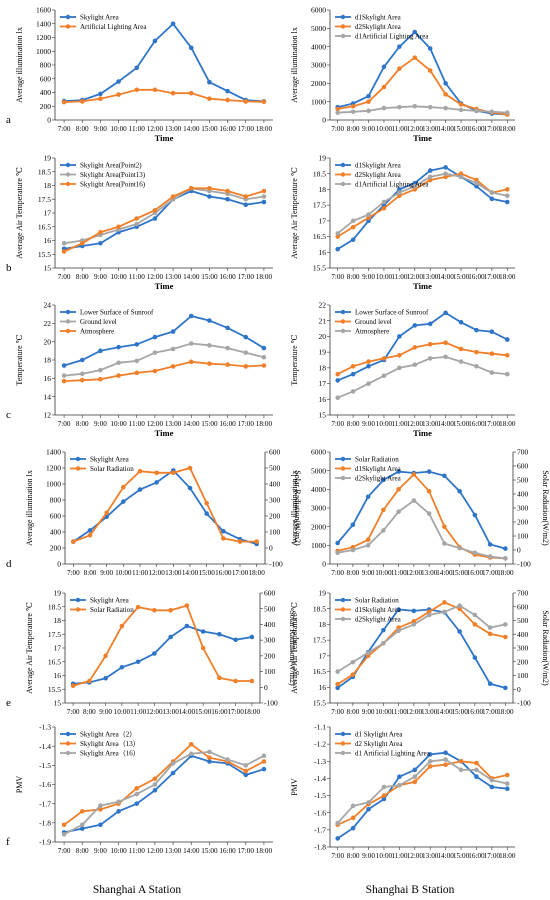 Image resolution: width=550 pixels, height=900 pixels. I want to click on x-tick-label: 17:00, so click(235, 712).